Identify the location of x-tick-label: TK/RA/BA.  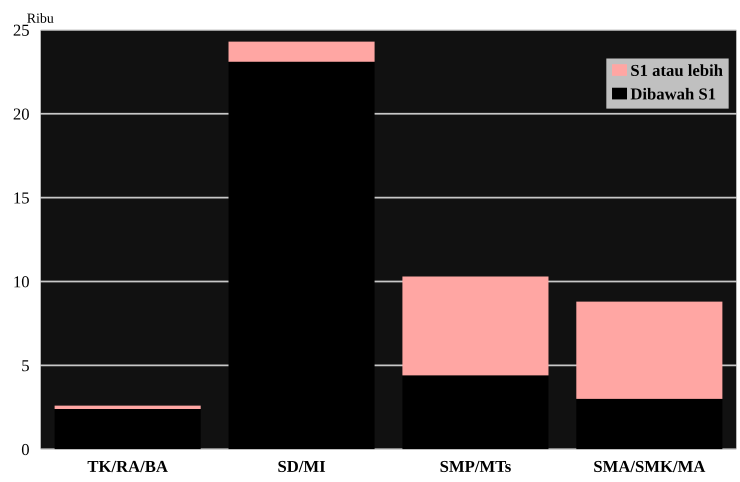
(128, 466).